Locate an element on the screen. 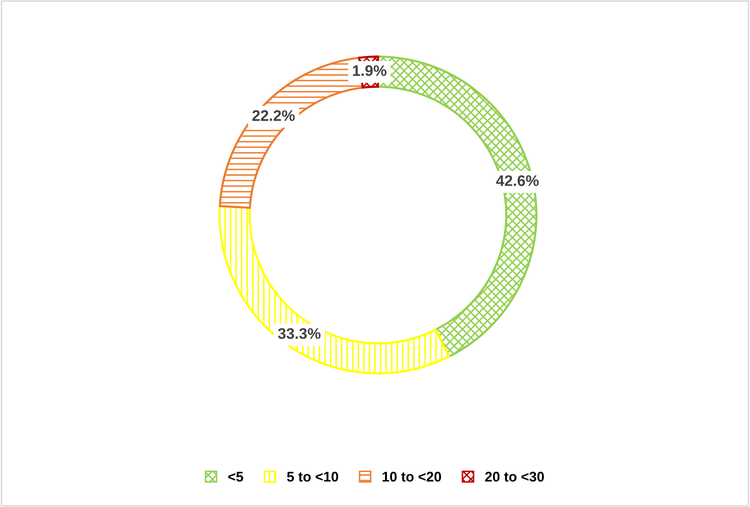  legend-label: 20 to <30 is located at coordinates (514, 477).